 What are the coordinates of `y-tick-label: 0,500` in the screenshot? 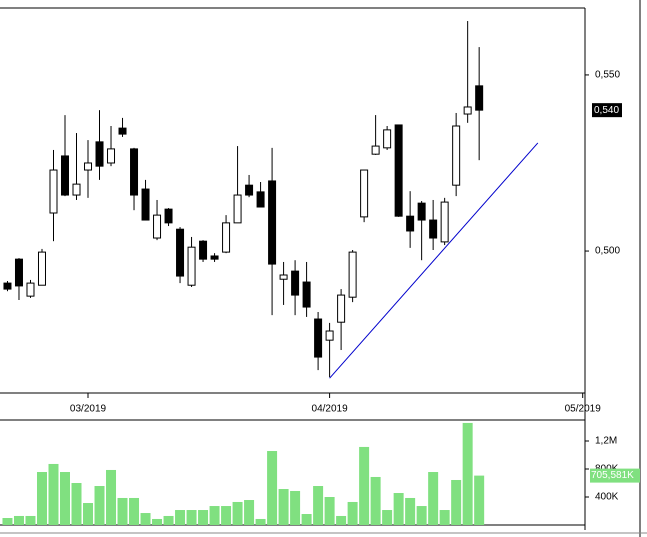 It's located at (607, 251).